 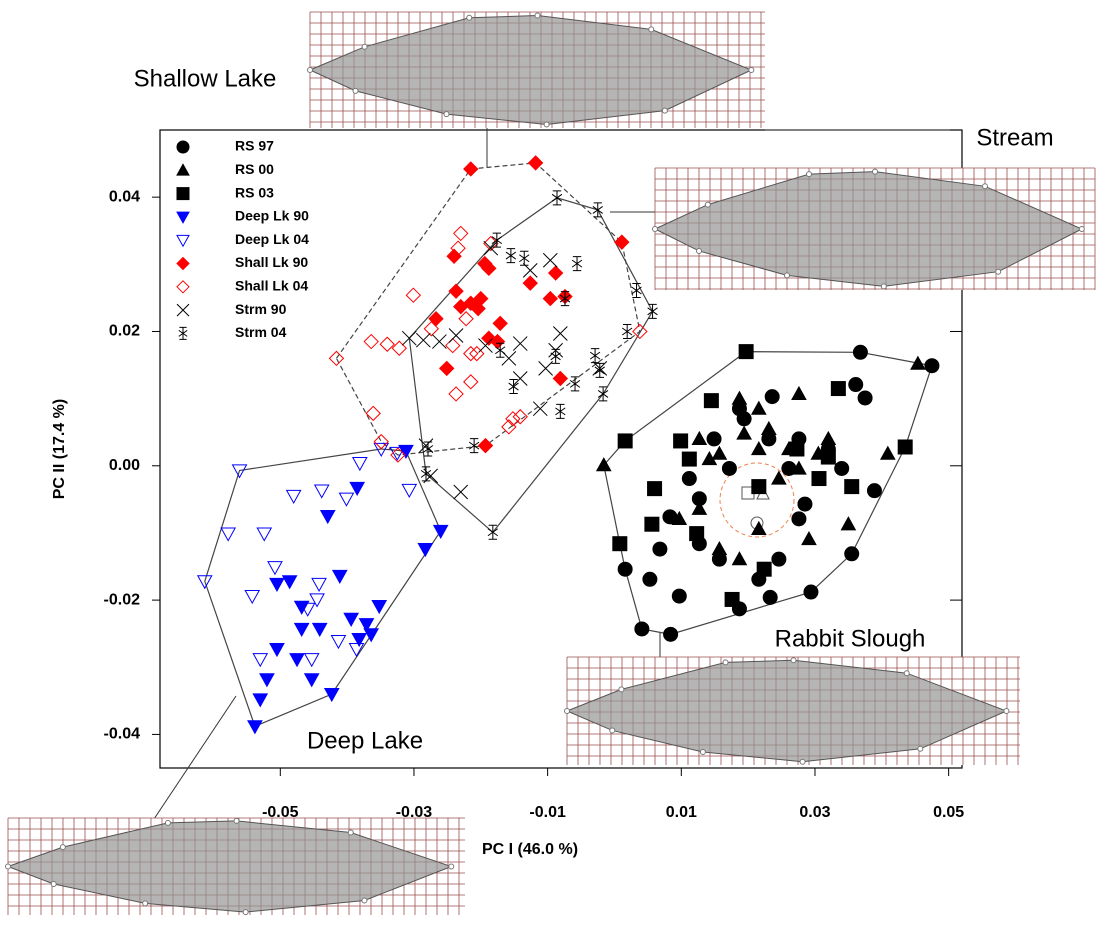 What do you see at coordinates (254, 169) in the screenshot?
I see `legend-label: RS 00` at bounding box center [254, 169].